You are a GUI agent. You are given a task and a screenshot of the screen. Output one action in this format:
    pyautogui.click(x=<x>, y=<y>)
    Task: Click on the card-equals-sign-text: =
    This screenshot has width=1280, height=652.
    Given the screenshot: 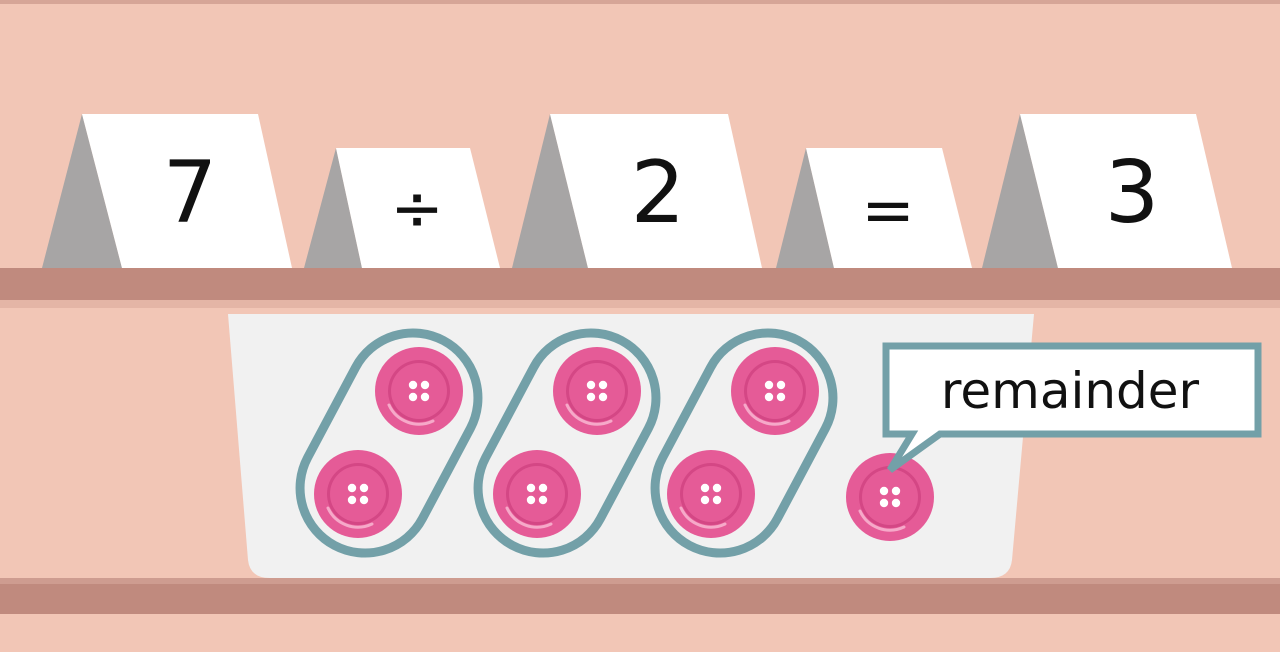 What is the action you would take?
    pyautogui.click(x=888, y=211)
    